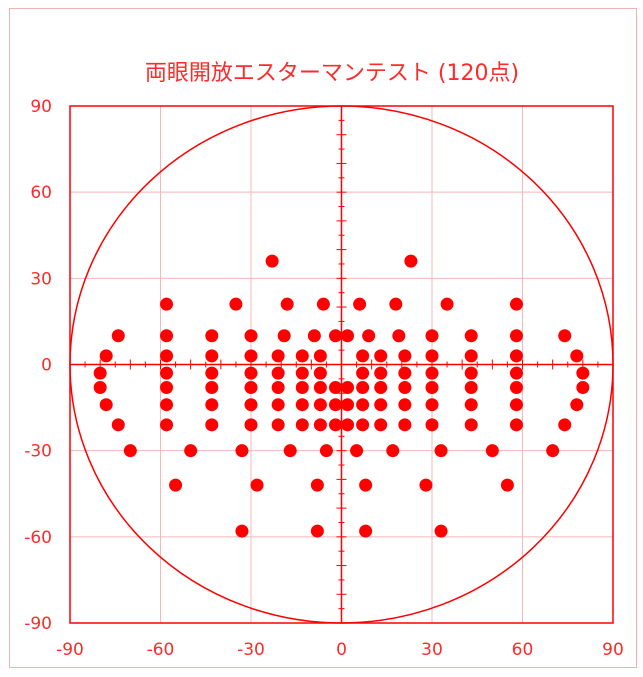 This screenshot has height=677, width=643. Describe the element at coordinates (41, 193) in the screenshot. I see `y-tick-label: 60` at that location.